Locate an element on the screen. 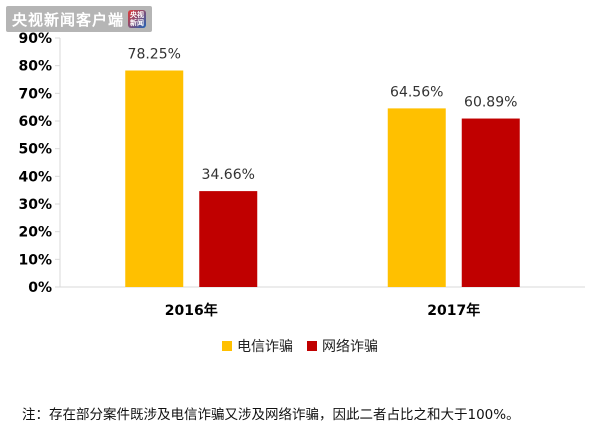 This screenshot has width=600, height=431. x-category-label: 2017年 is located at coordinates (453, 310).